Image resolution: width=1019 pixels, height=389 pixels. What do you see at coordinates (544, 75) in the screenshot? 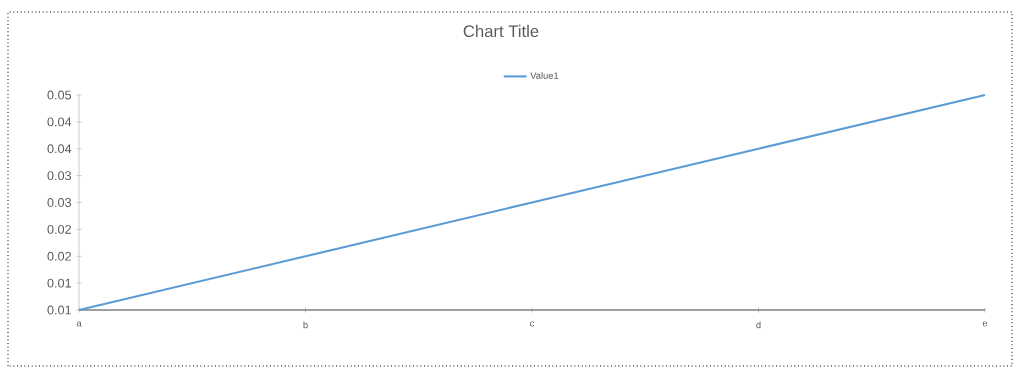
I see `legend-label: Value1` at bounding box center [544, 75].